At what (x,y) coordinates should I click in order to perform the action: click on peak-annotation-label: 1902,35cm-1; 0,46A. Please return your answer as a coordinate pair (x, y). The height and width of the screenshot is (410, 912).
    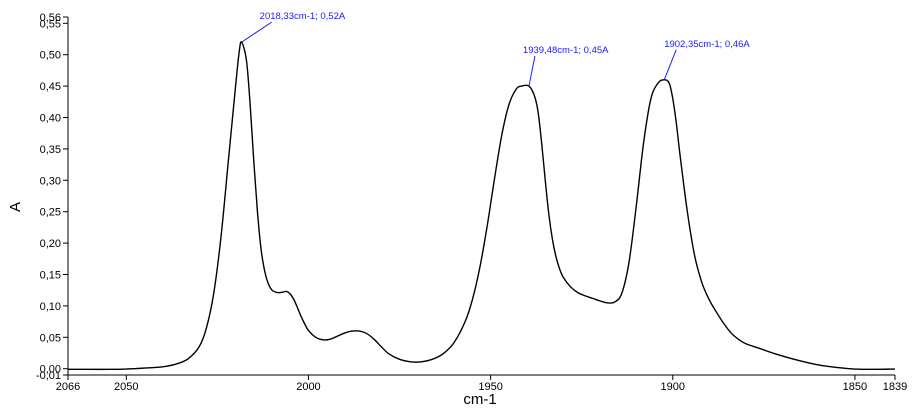
    Looking at the image, I should click on (707, 44).